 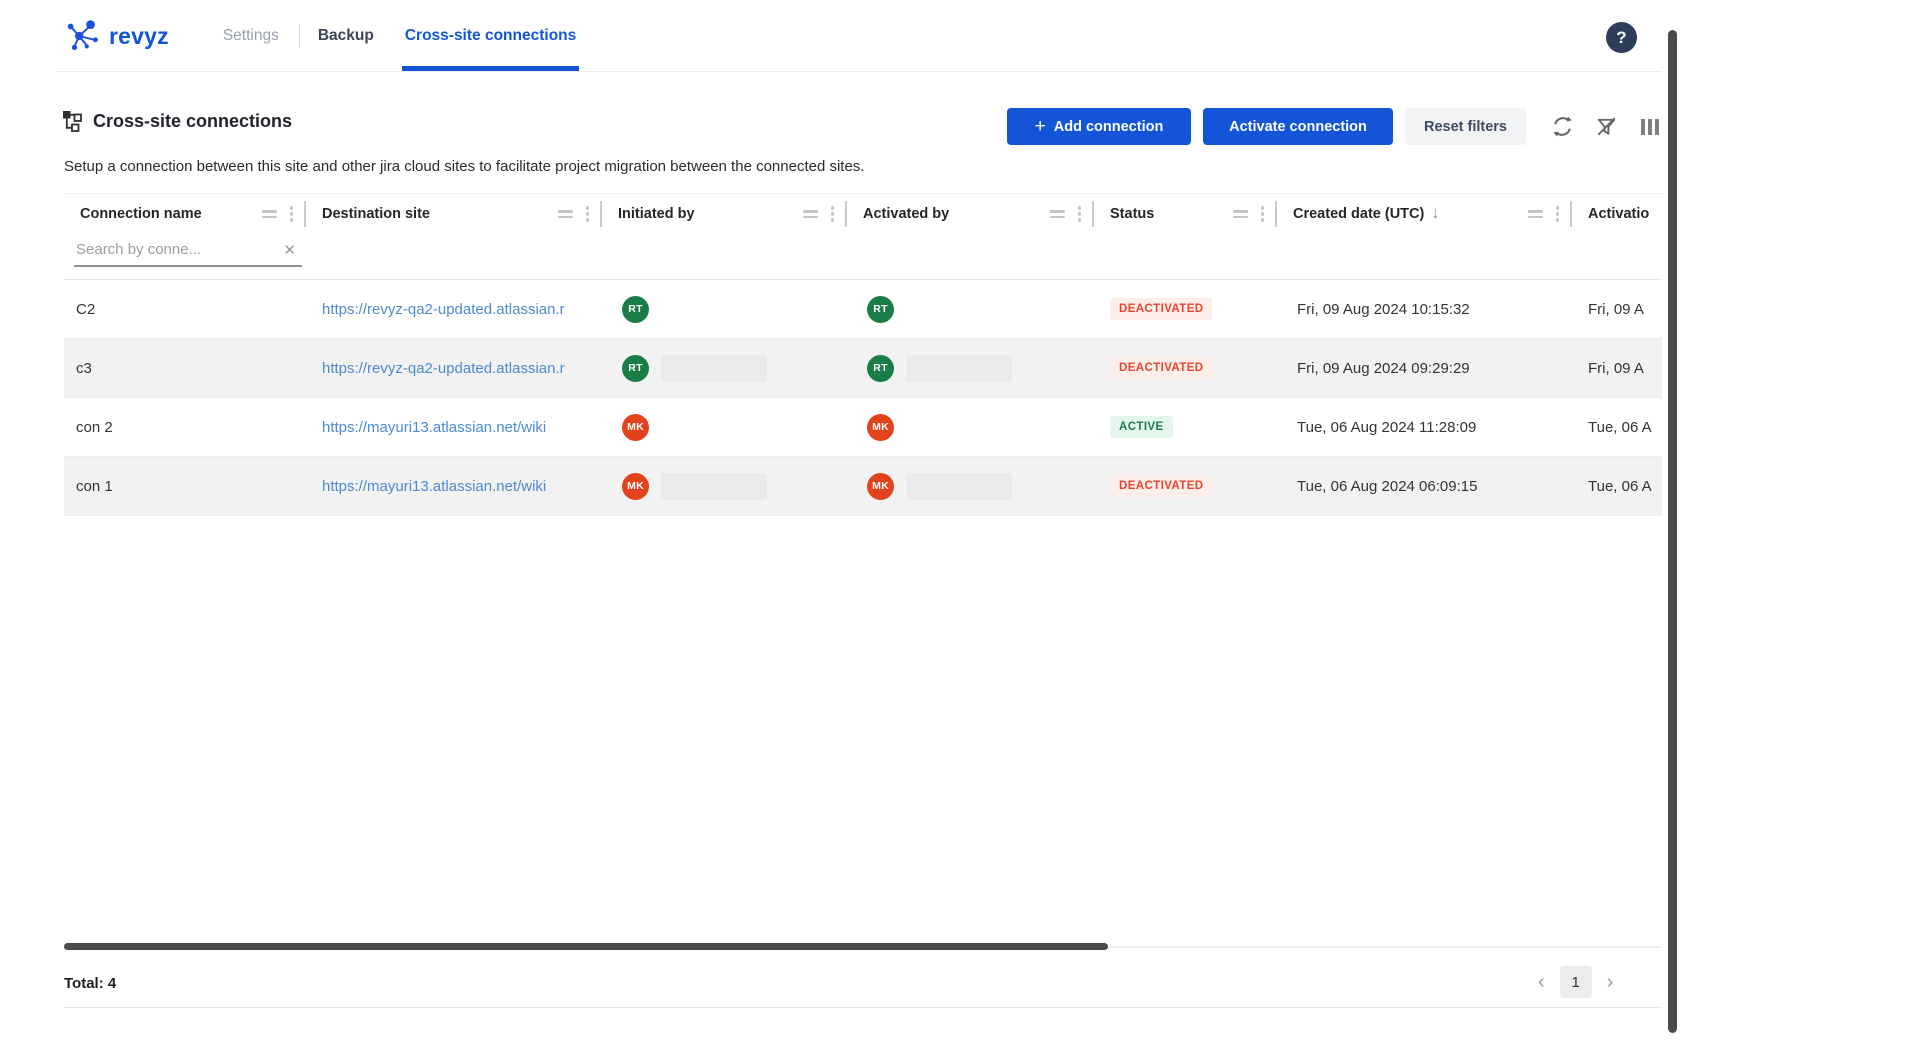 What do you see at coordinates (1435, 213) in the screenshot?
I see `sort-desc-icon: ↓` at bounding box center [1435, 213].